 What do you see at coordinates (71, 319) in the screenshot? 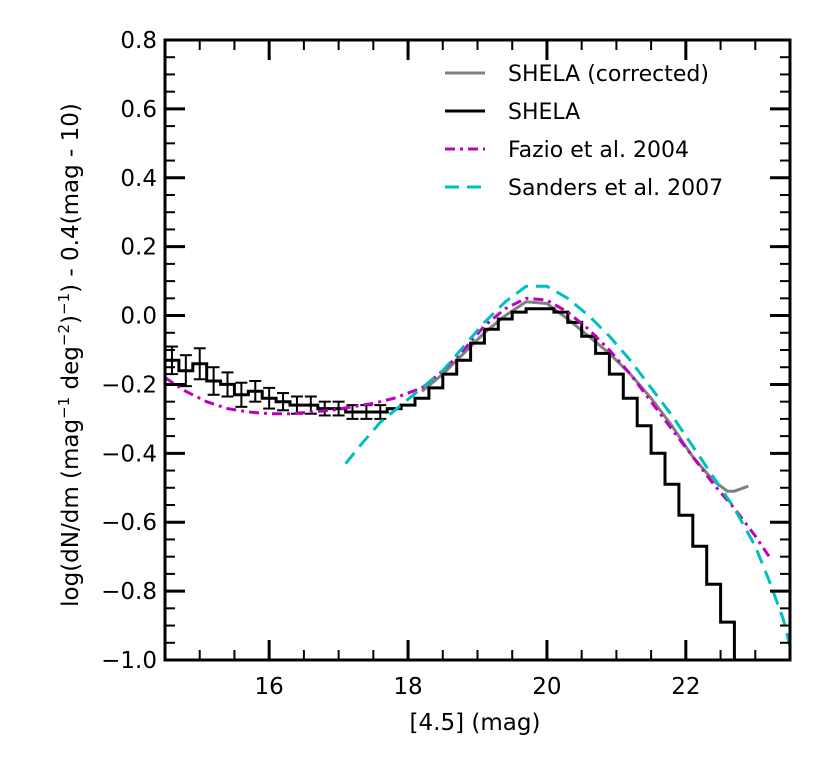
I see `y-label-part: )` at bounding box center [71, 319].